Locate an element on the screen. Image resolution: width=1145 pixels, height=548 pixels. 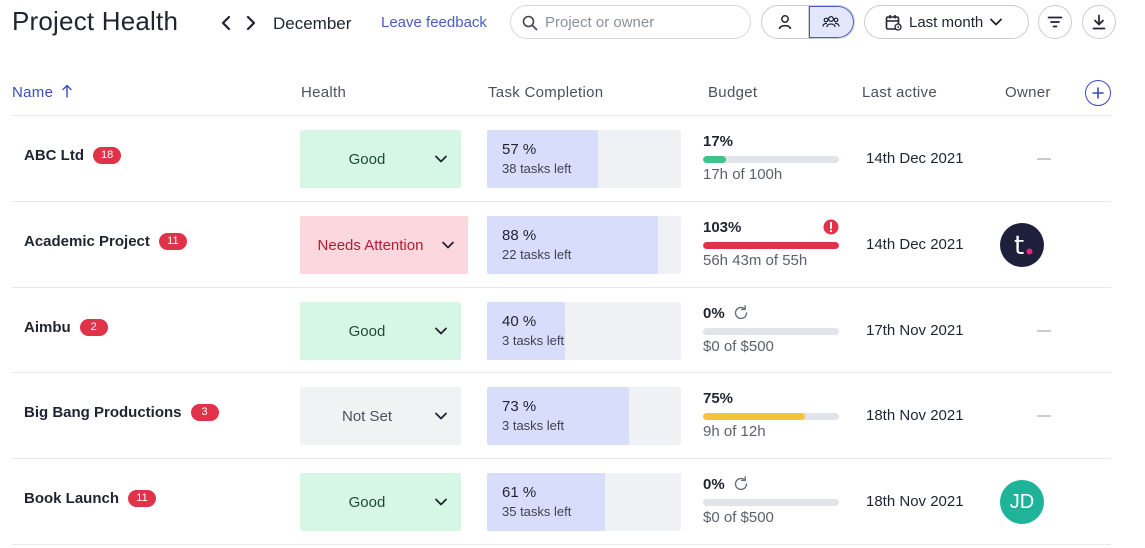
calendar-icon is located at coordinates (893, 22).